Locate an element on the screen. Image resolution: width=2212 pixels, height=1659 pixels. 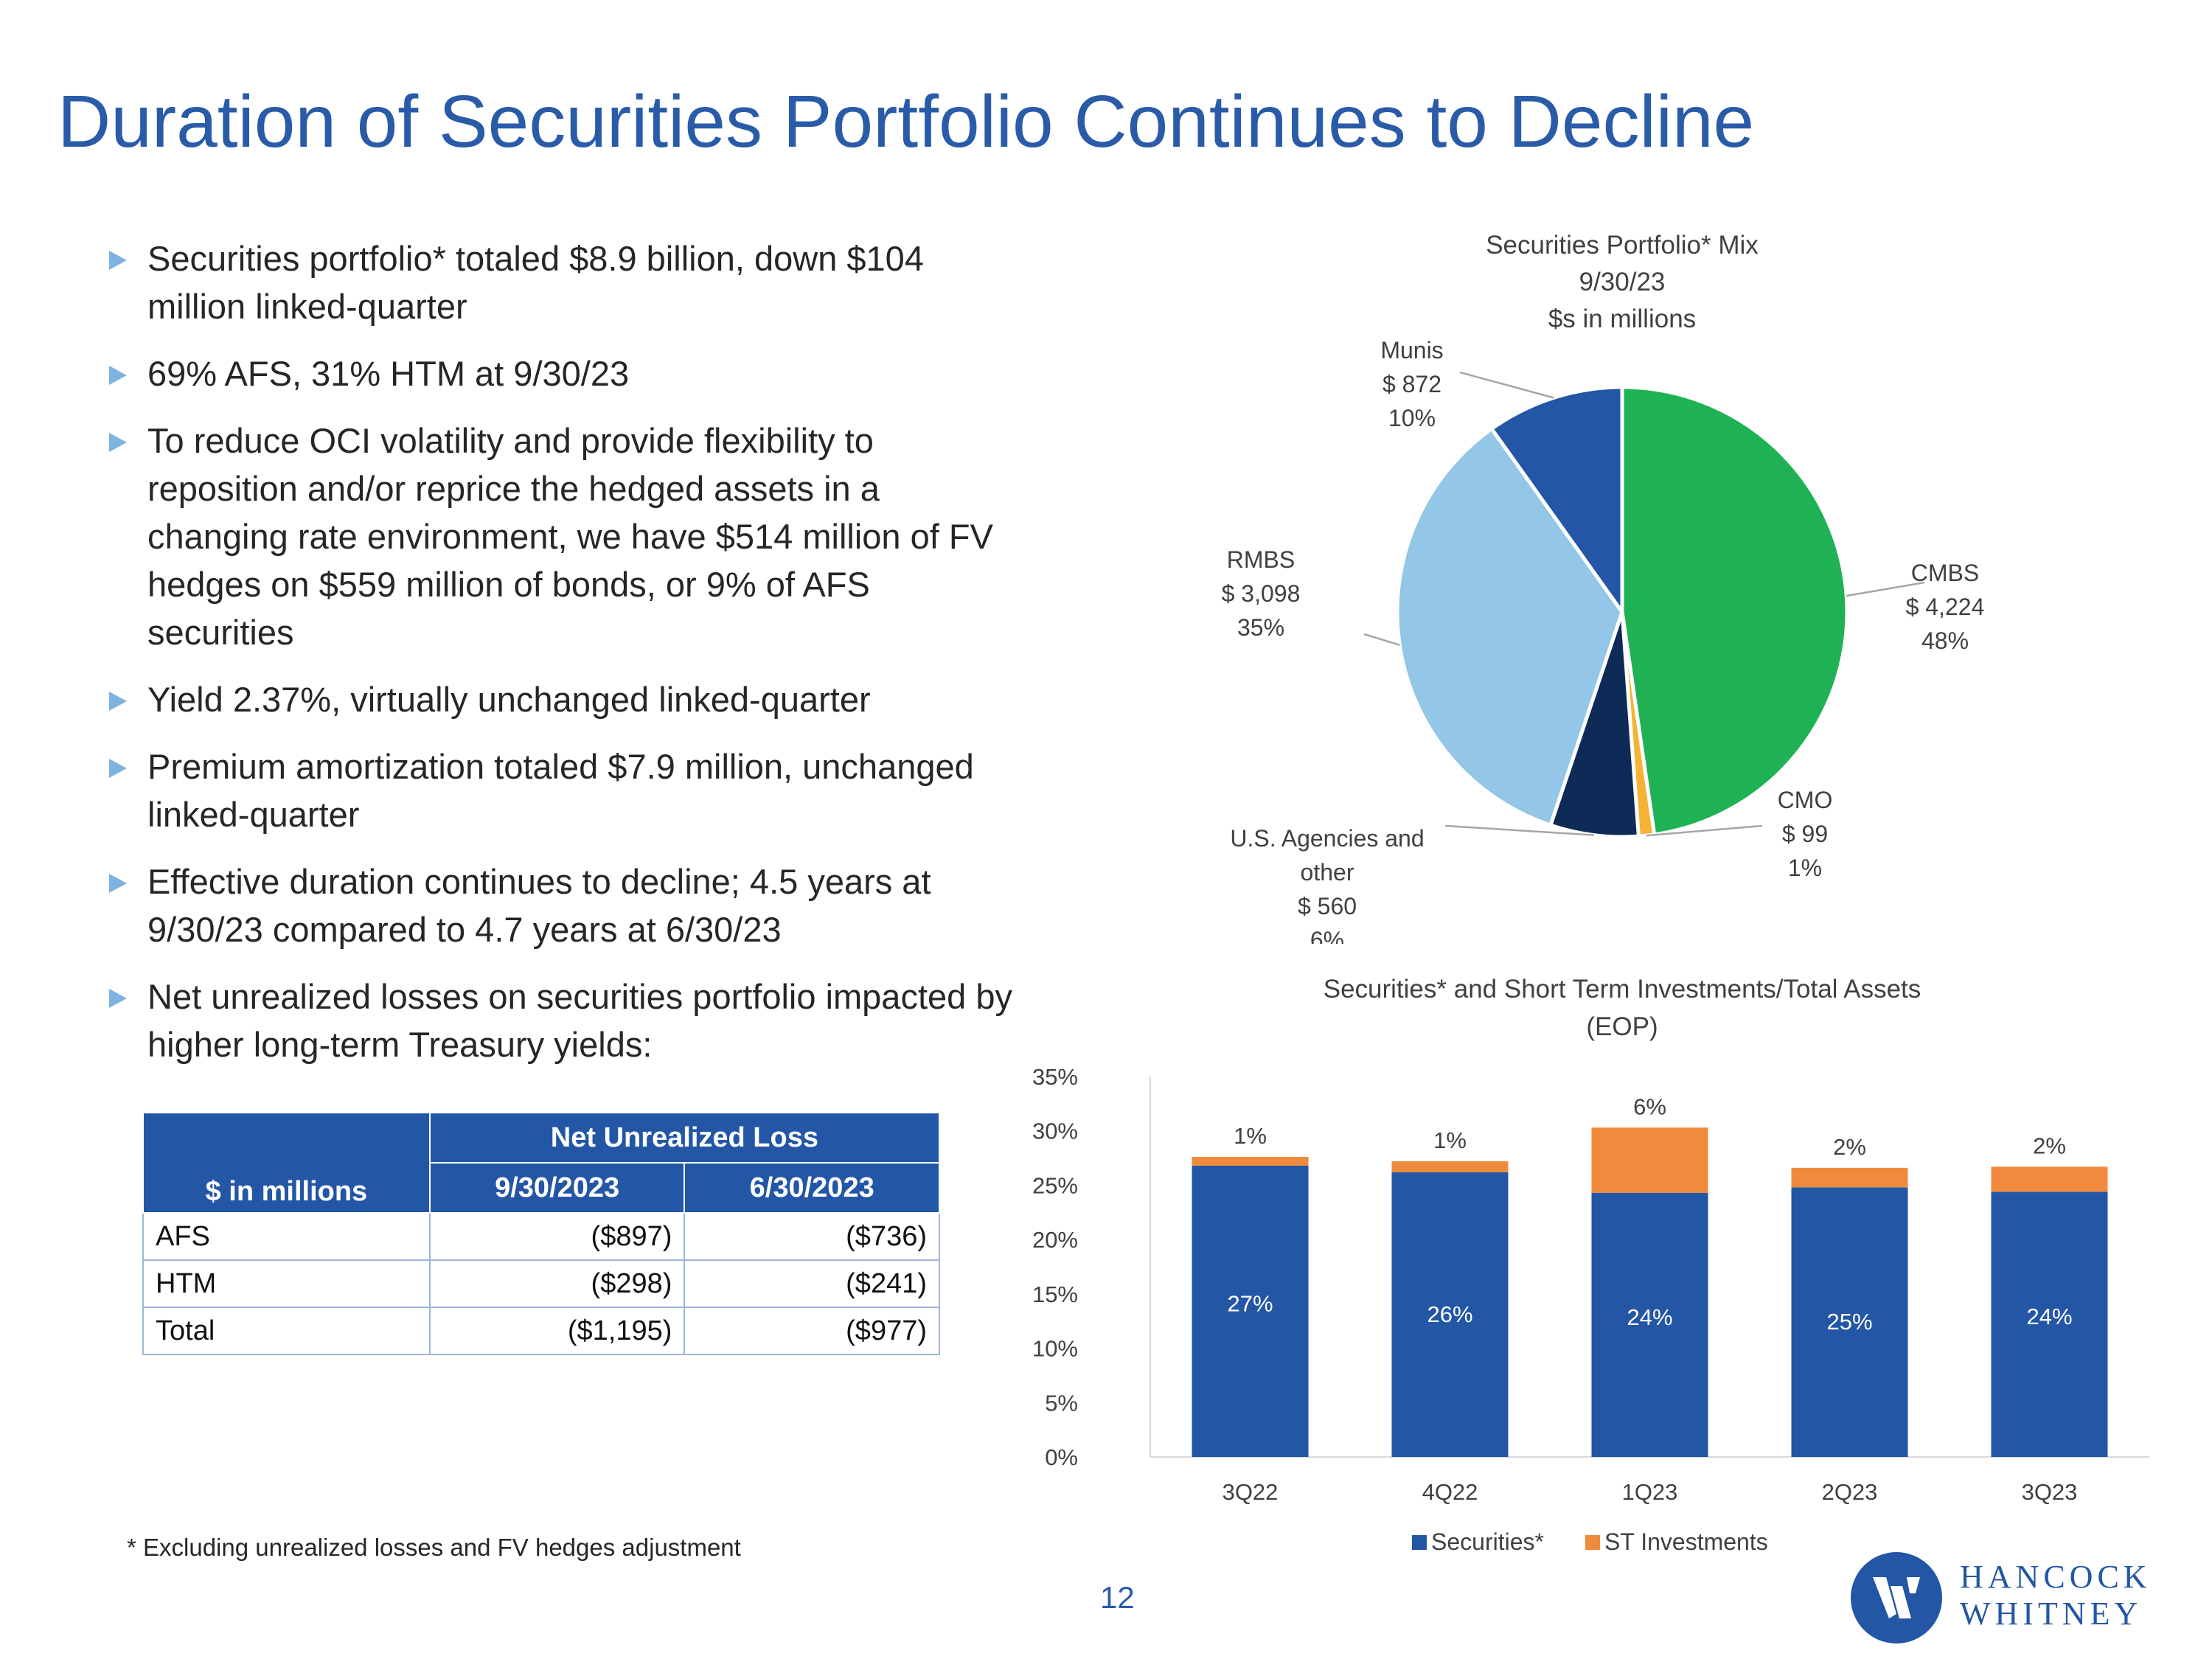
table-cell: ($298) is located at coordinates (557, 1283).